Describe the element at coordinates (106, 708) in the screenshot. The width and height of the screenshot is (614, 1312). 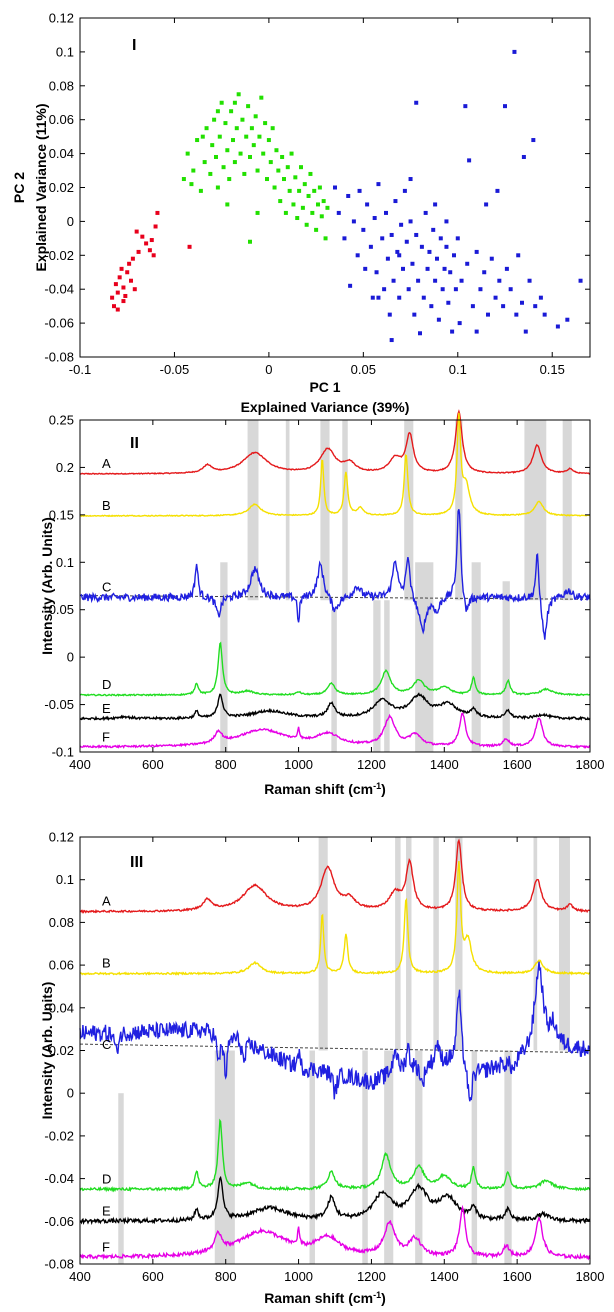
I see `series-label: E` at that location.